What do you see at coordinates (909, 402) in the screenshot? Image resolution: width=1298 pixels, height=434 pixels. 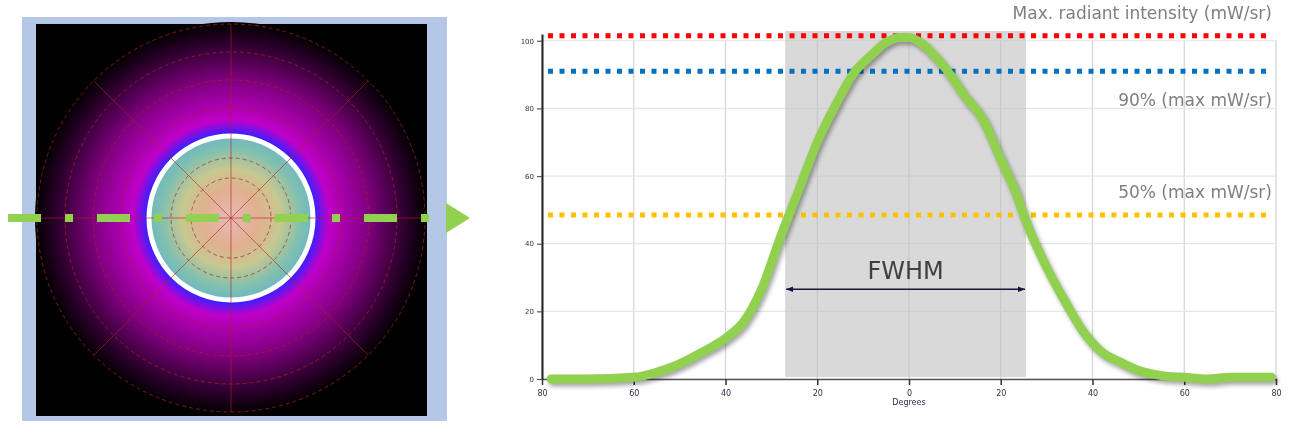 I see `x-axis-title: Degrees` at bounding box center [909, 402].